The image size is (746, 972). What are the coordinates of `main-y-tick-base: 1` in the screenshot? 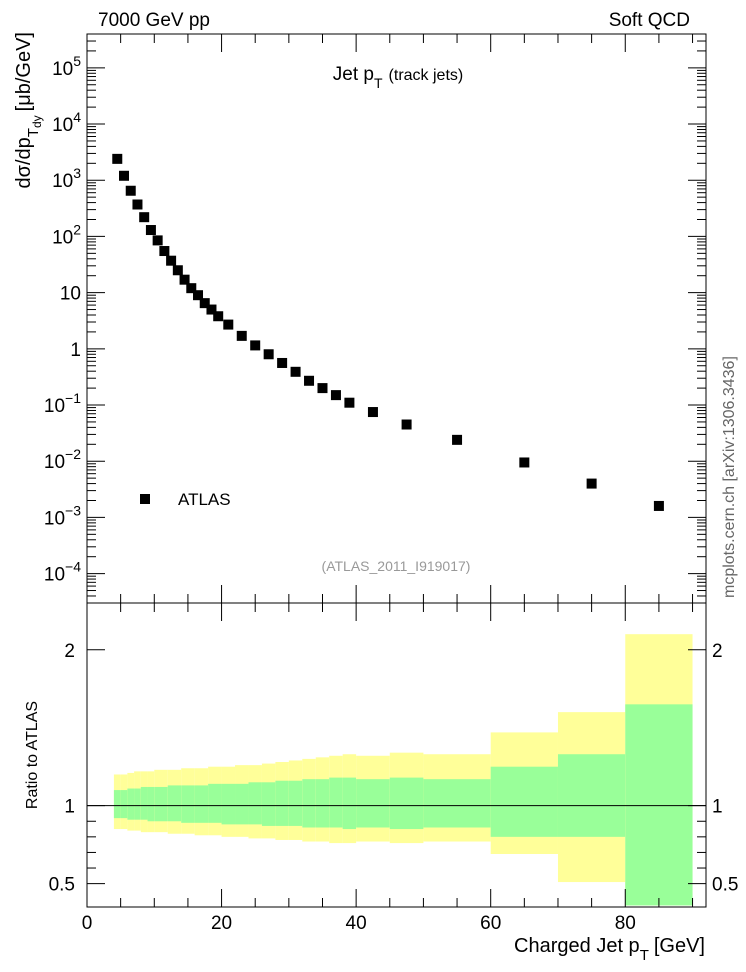 It's located at (75, 350).